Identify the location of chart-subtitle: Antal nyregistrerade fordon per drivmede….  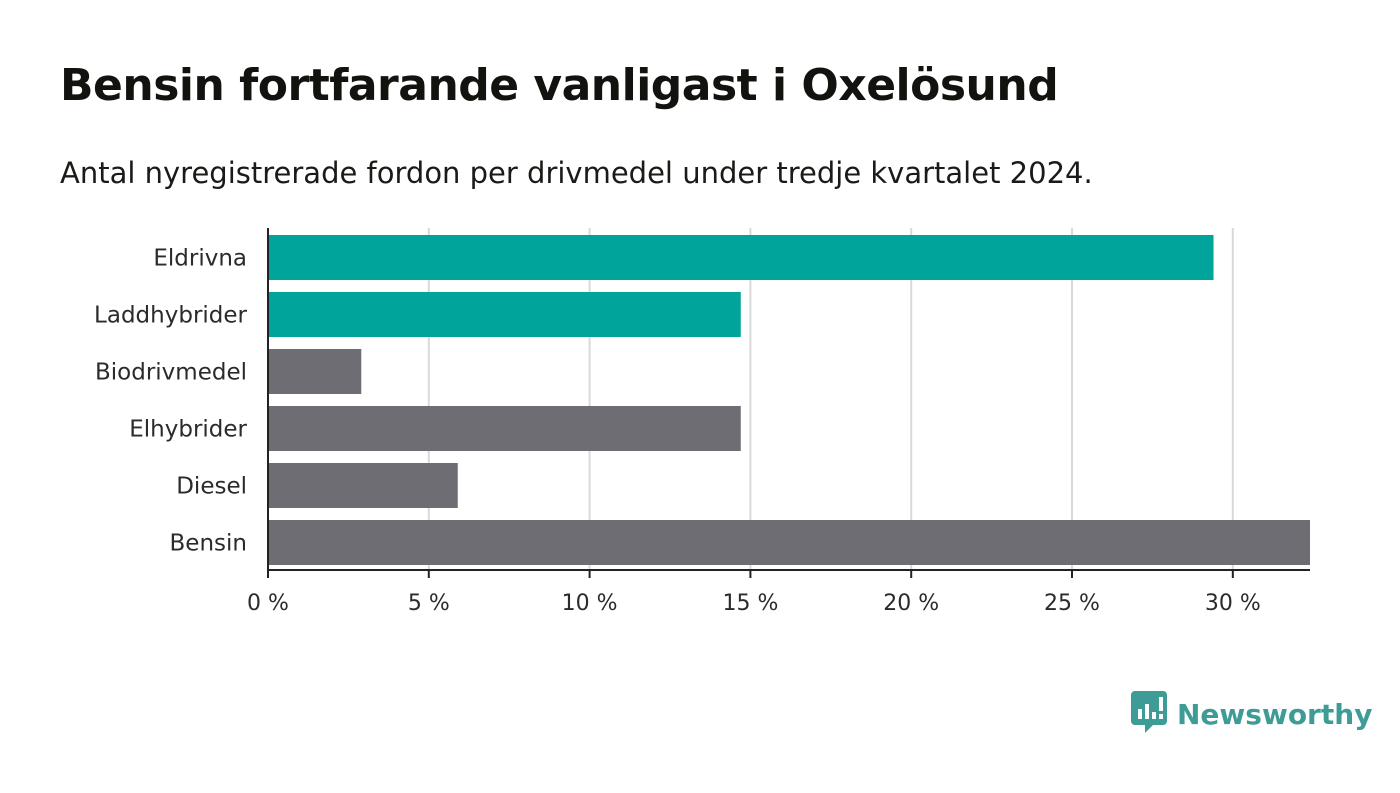
(576, 173).